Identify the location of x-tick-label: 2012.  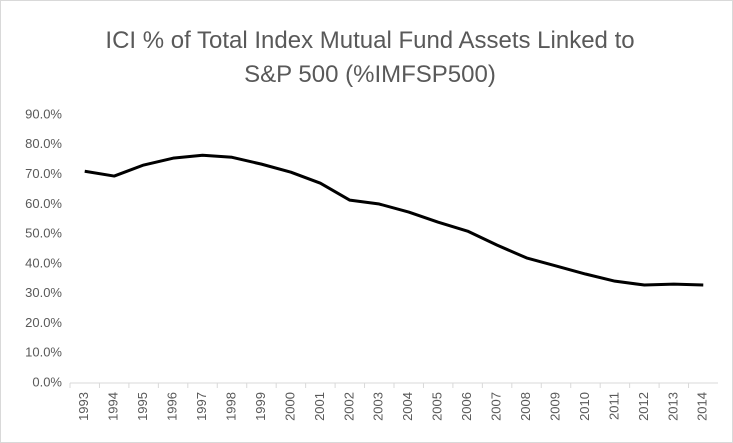
(643, 406).